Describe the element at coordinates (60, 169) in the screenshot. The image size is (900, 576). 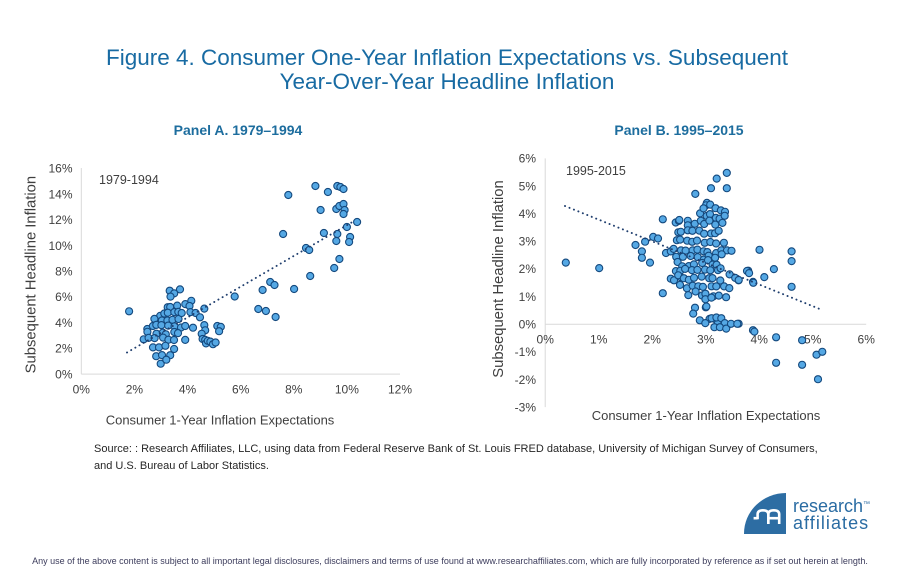
I see `svg-text: 16%` at that location.